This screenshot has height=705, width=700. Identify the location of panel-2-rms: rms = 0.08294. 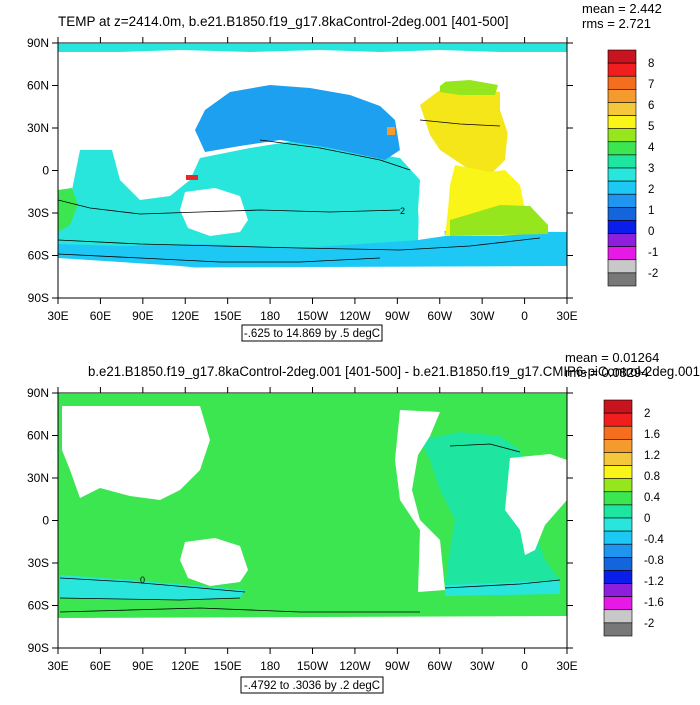
(606, 372).